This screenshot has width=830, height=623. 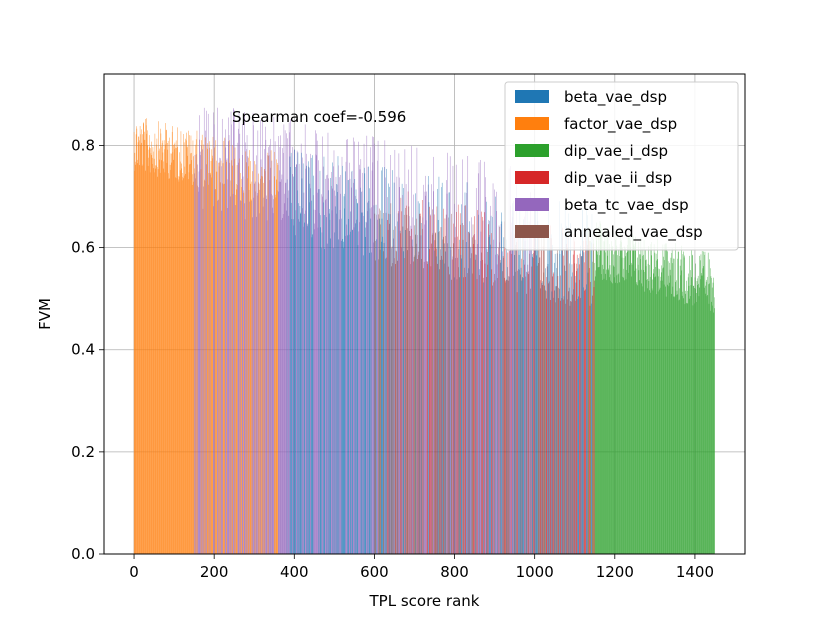 I want to click on legend-label-beta_vae_dsp: beta_vae_dsp, so click(x=615, y=97).